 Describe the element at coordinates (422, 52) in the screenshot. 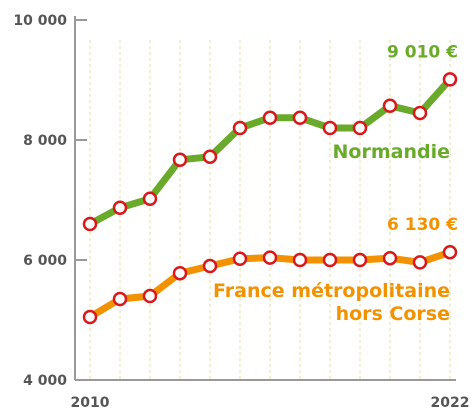

I see `value-label: 9 010 €` at that location.